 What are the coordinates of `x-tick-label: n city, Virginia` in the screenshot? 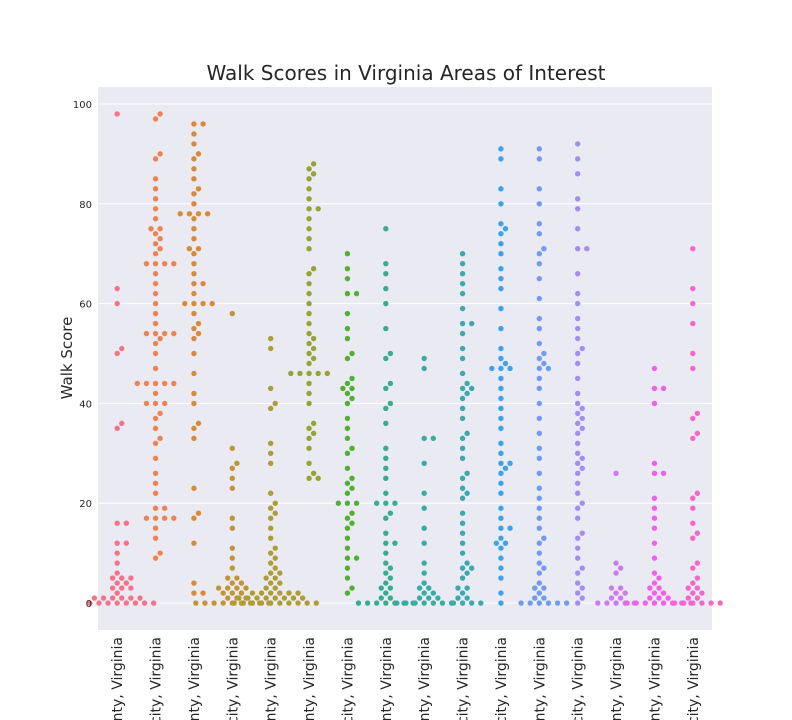 It's located at (348, 678).